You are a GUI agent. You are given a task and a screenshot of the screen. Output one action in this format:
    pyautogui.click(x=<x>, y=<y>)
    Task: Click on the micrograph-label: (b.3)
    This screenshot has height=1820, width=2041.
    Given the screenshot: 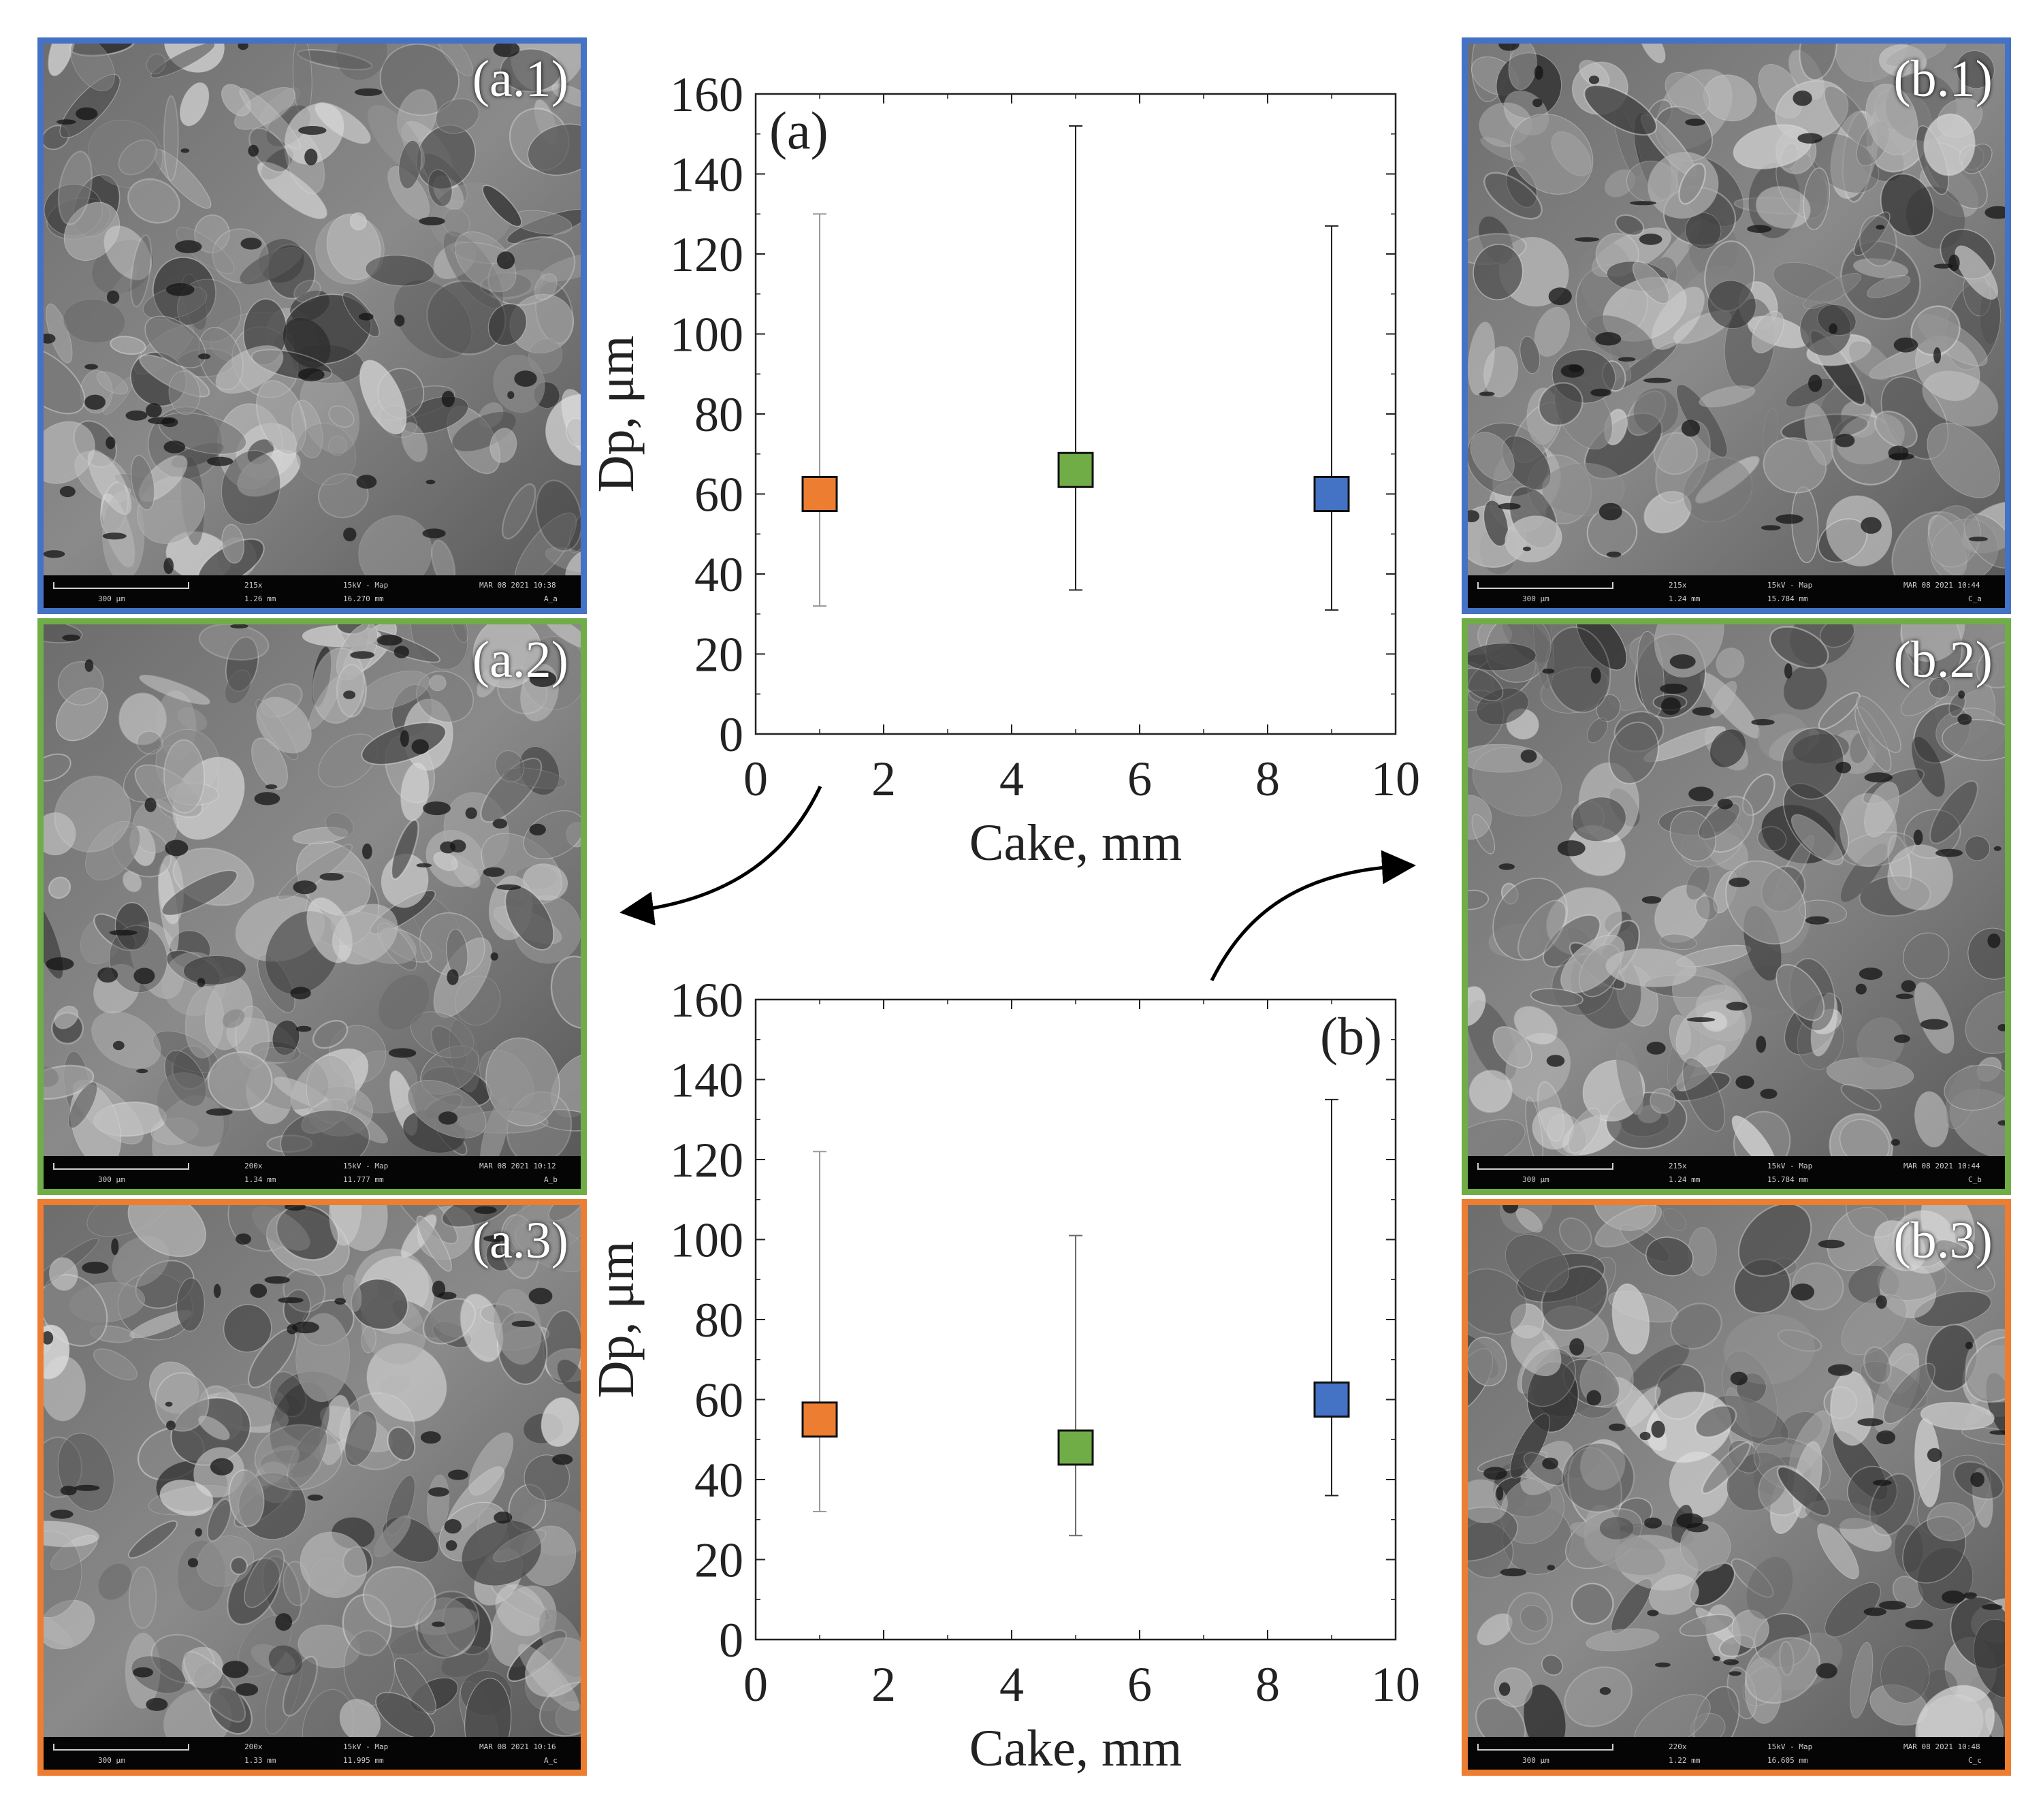 What is the action you would take?
    pyautogui.click(x=1943, y=1240)
    